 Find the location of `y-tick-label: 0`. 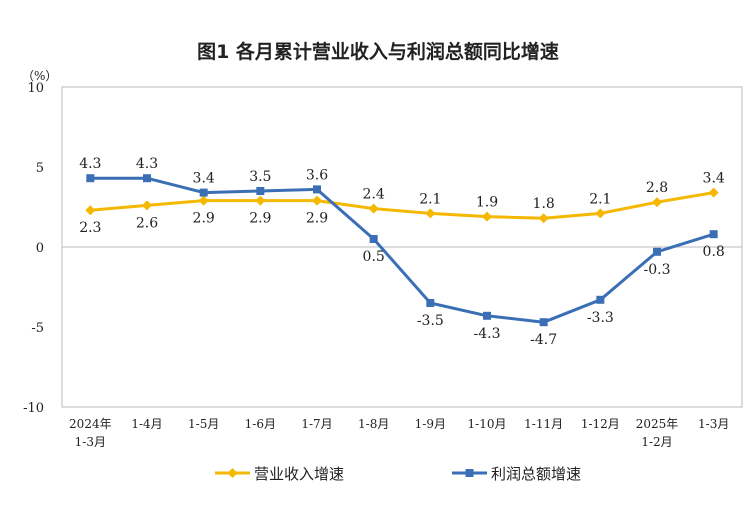

y-tick-label: 0 is located at coordinates (40, 248).